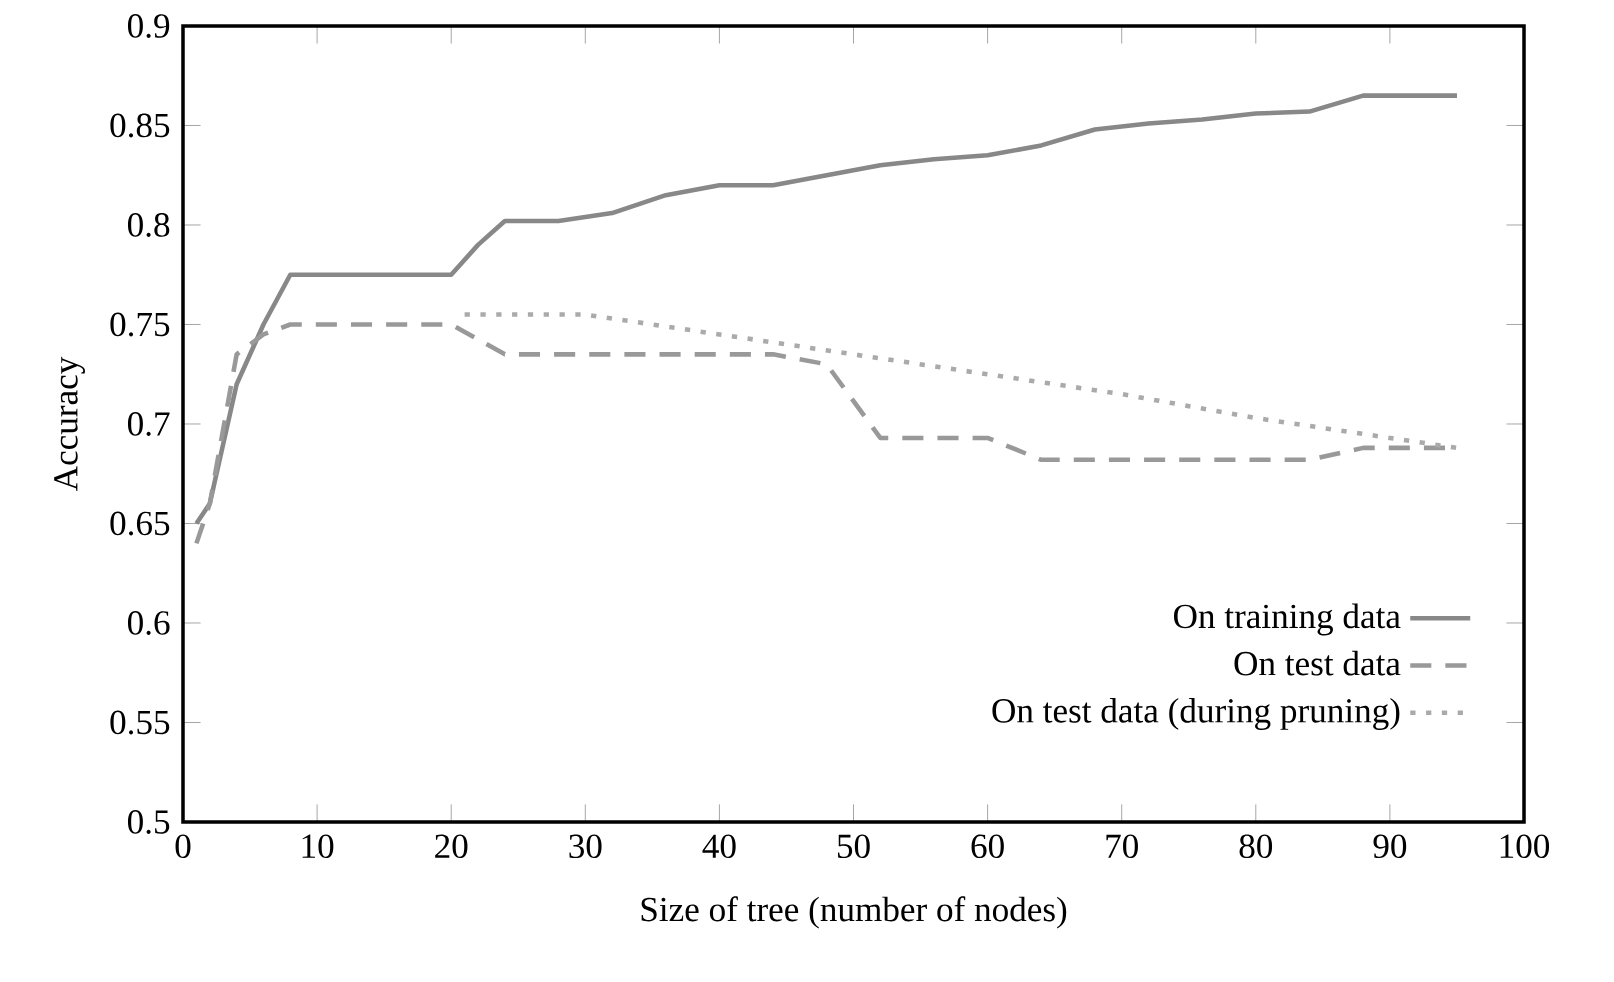  I want to click on x-tick-label: 60, so click(987, 846).